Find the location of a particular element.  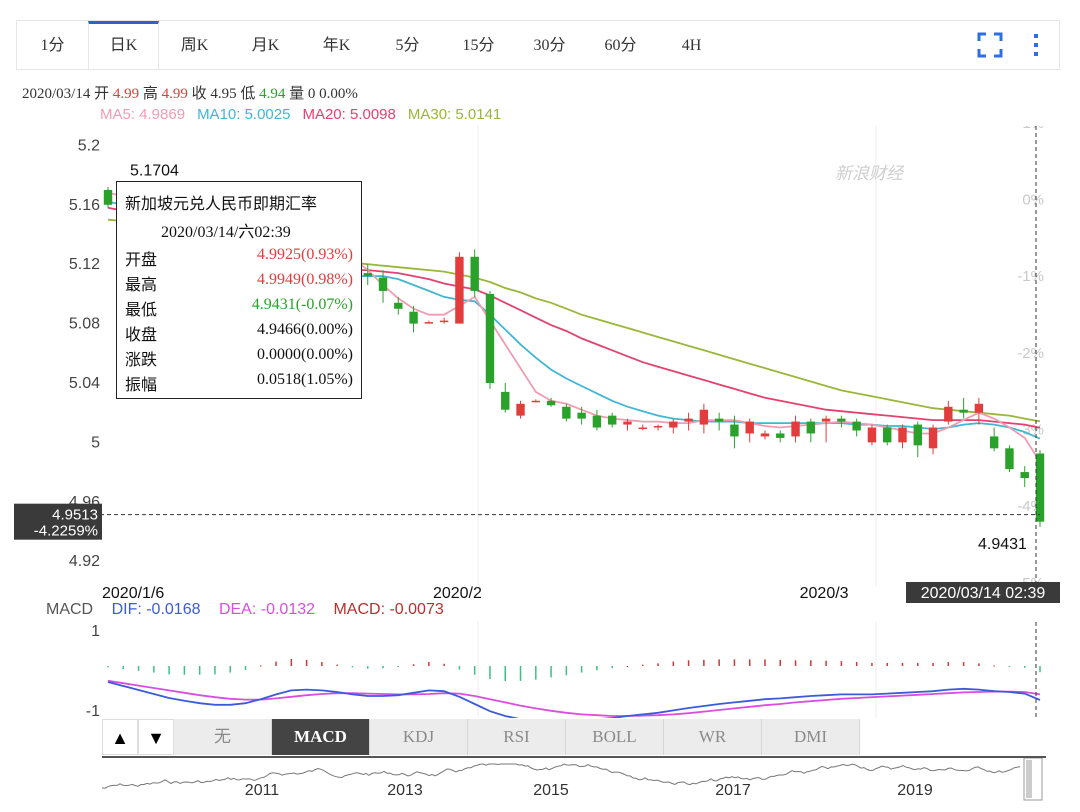

x-axis-label: 2020/3 is located at coordinates (824, 593).